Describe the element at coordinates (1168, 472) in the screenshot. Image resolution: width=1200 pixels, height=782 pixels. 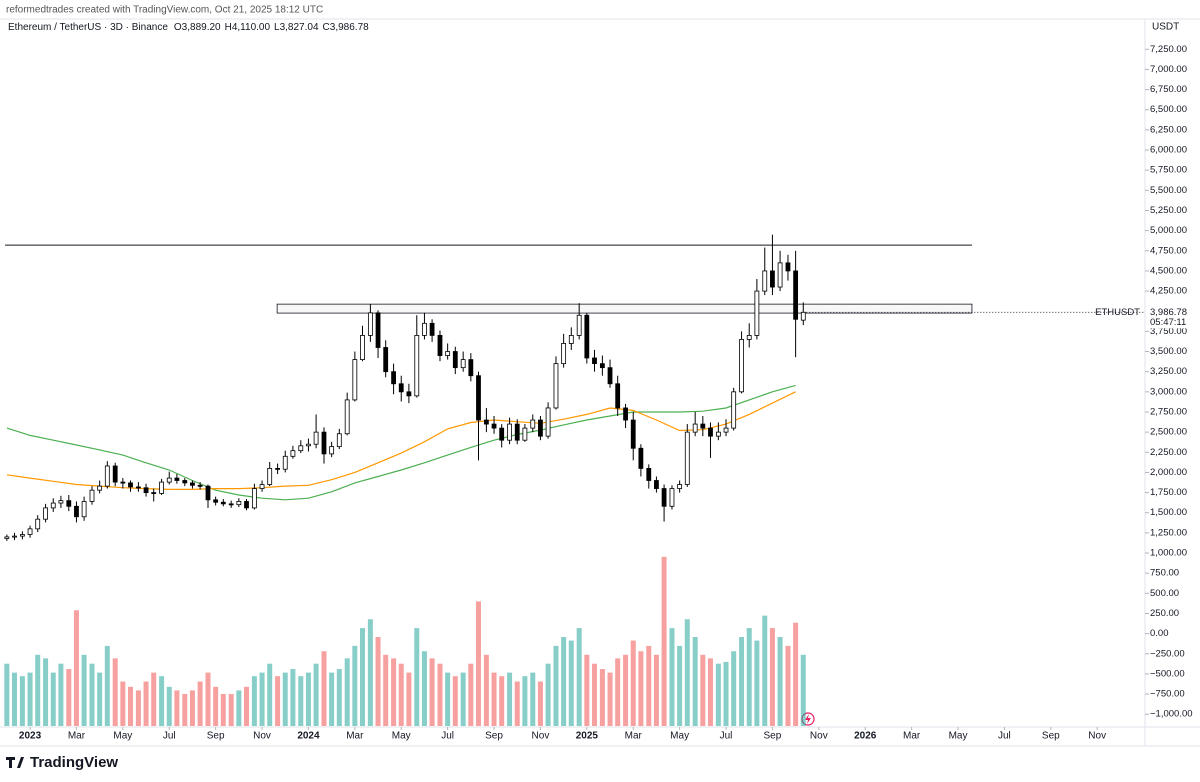
I see `y-tick-label: 2,000.00` at that location.